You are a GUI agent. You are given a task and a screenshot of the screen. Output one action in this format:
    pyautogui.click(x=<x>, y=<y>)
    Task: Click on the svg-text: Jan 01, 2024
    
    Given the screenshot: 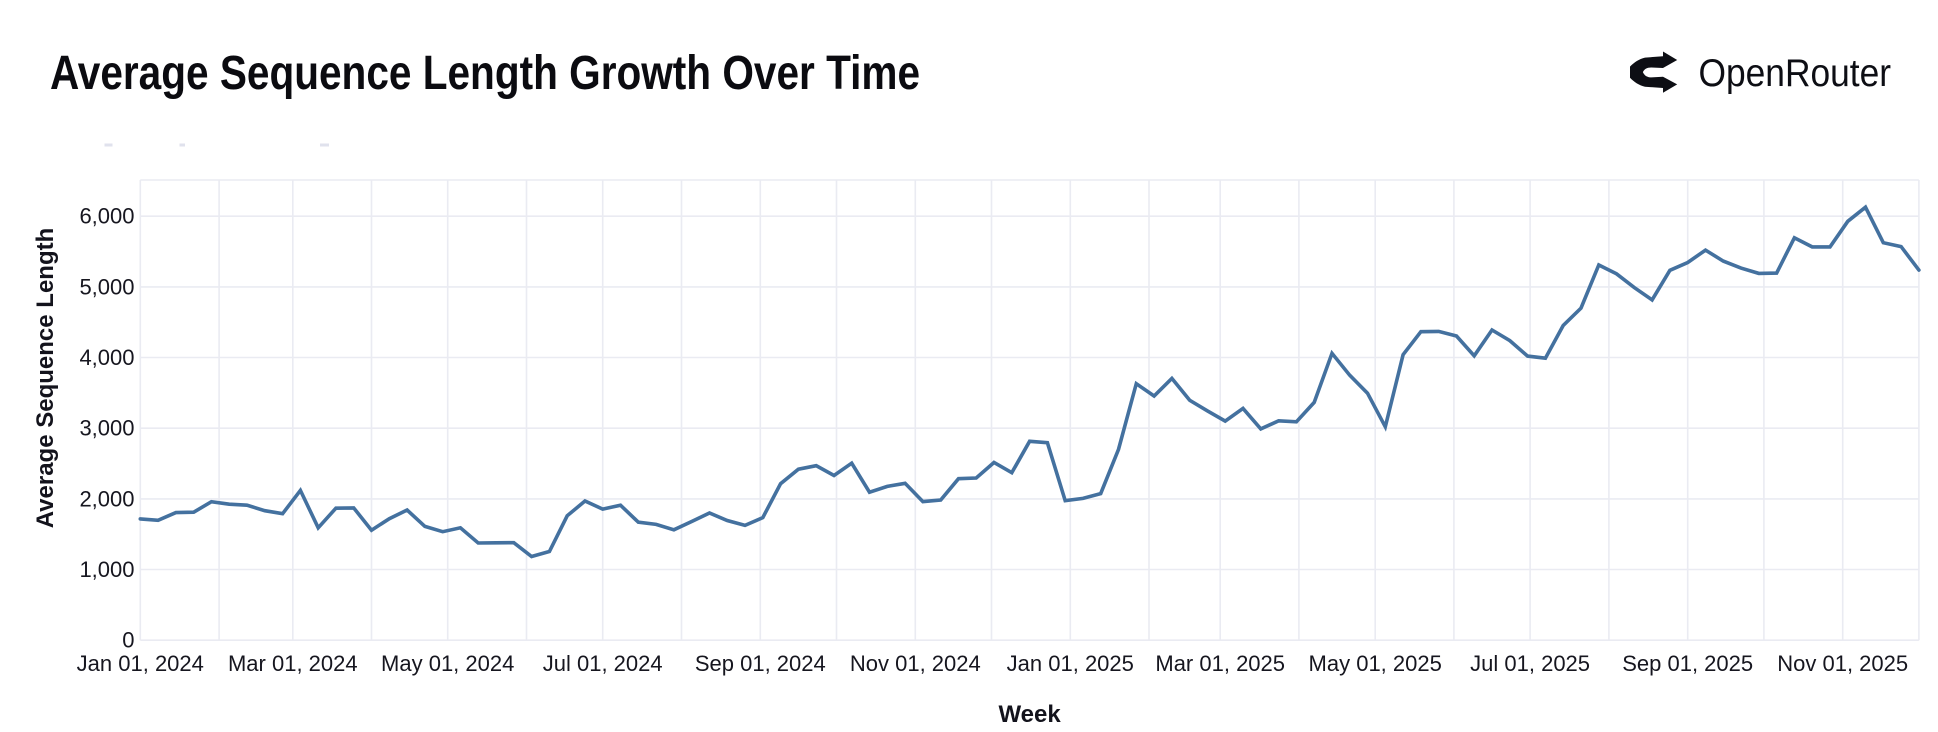 What is the action you would take?
    pyautogui.click(x=140, y=663)
    